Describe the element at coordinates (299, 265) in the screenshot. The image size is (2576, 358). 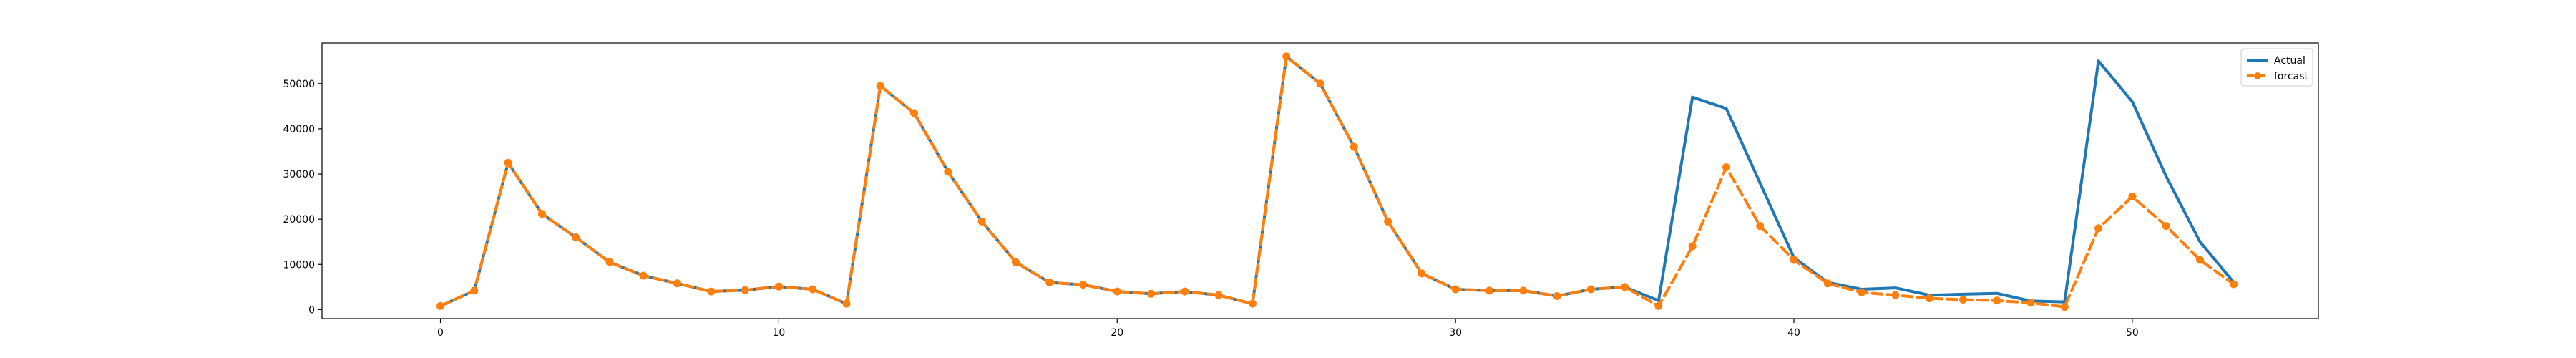
I see `y-tick-label: 10000` at that location.